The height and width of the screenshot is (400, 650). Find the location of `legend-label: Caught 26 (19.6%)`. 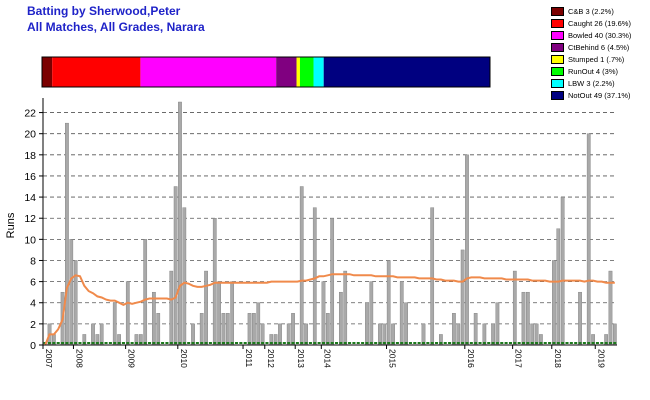

legend-label: Caught 26 (19.6%) is located at coordinates (599, 23).